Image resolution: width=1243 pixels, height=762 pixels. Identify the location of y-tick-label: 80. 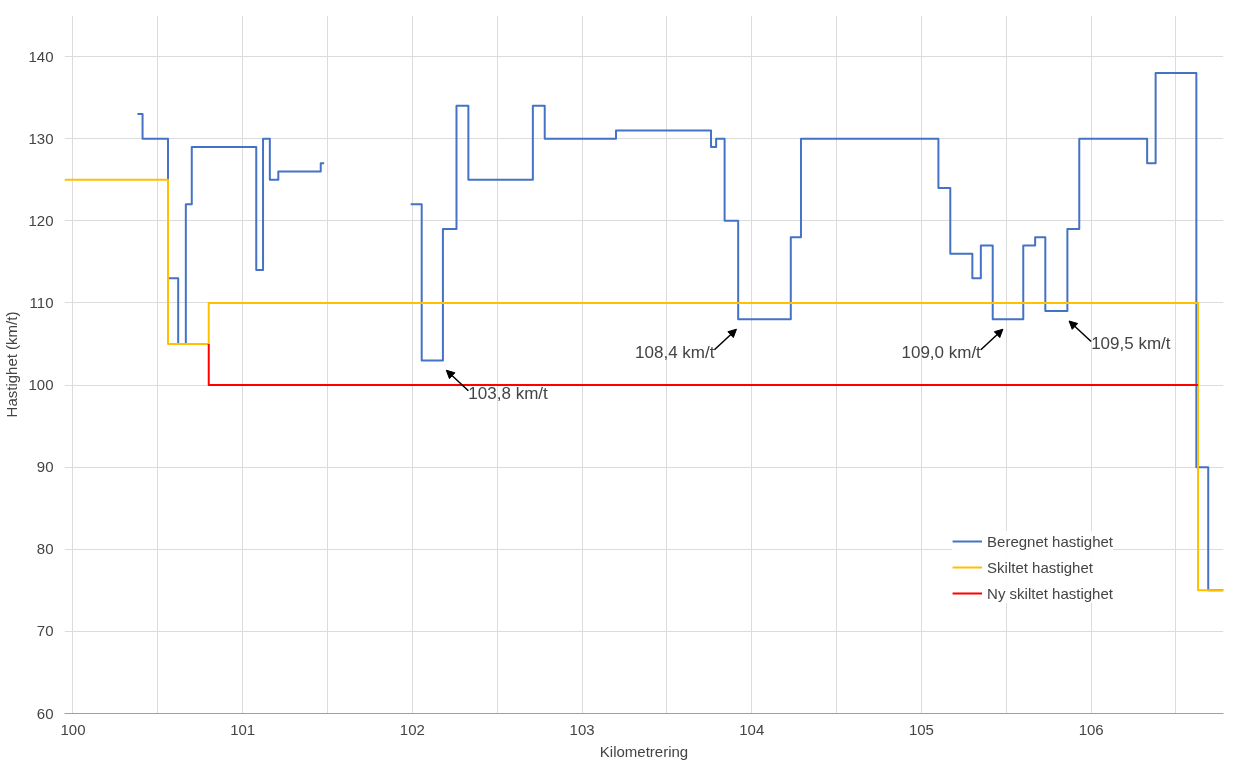
(45, 549).